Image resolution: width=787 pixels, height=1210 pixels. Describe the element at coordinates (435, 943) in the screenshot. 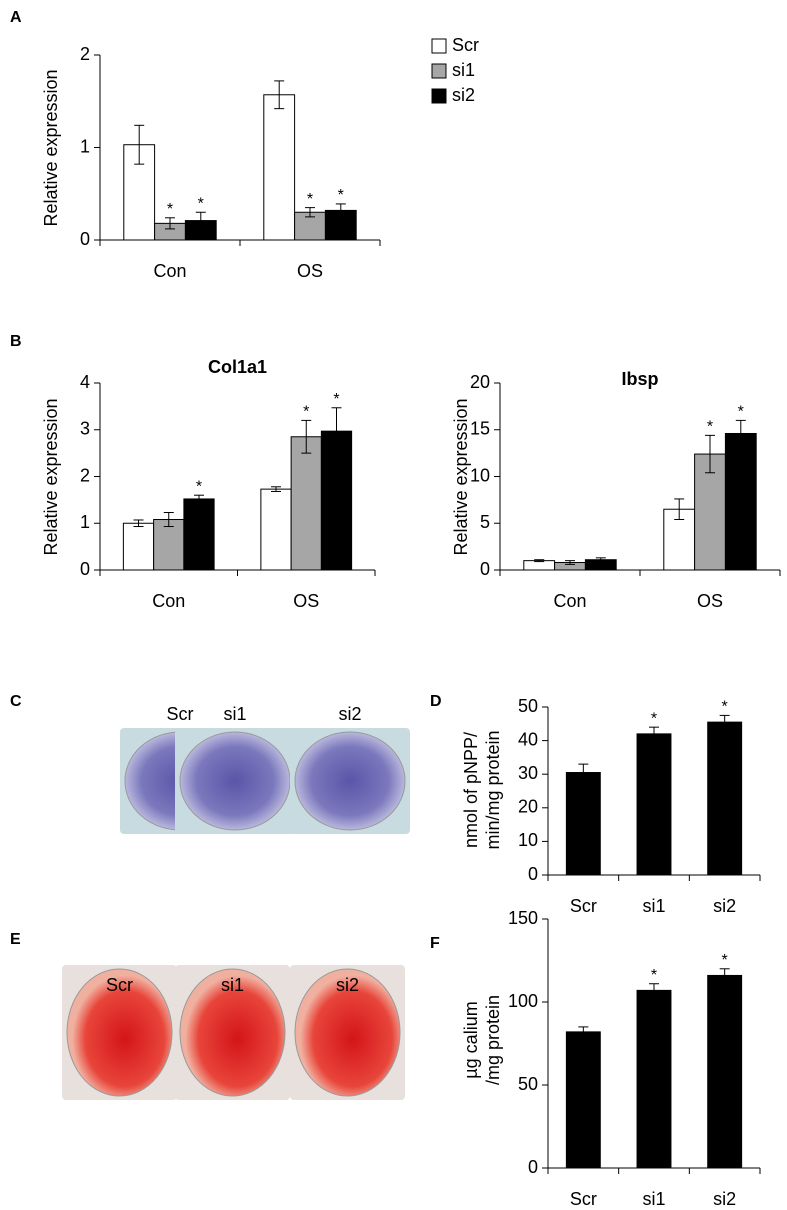

I see `panel-label: F` at that location.